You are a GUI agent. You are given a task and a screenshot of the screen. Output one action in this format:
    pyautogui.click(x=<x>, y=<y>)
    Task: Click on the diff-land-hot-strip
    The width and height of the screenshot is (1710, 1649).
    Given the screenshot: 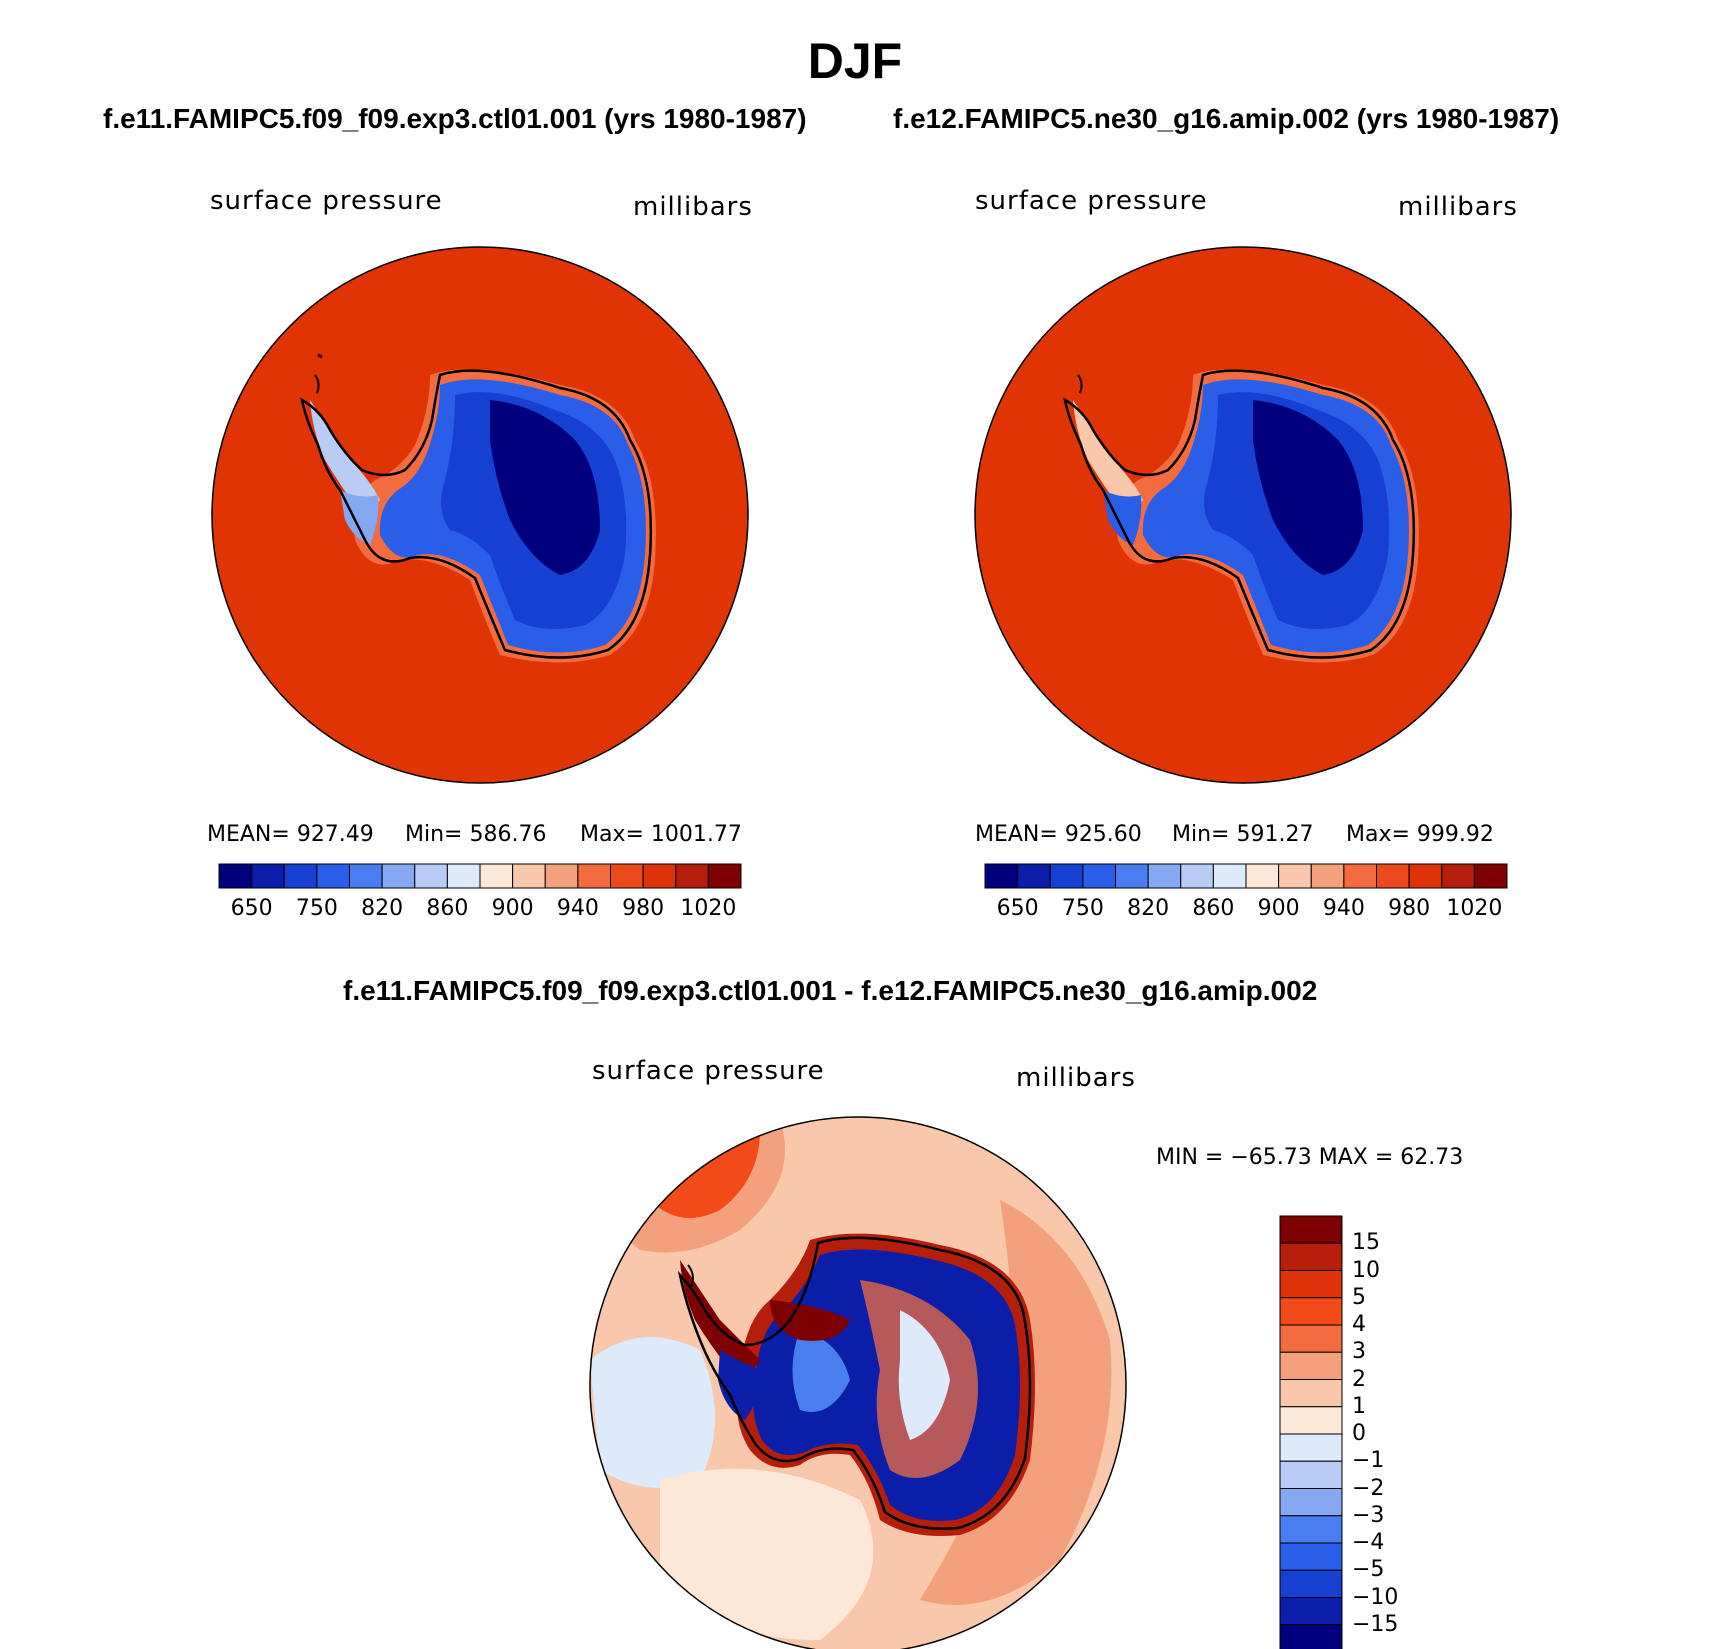 What is the action you would take?
    pyautogui.click(x=810, y=1320)
    